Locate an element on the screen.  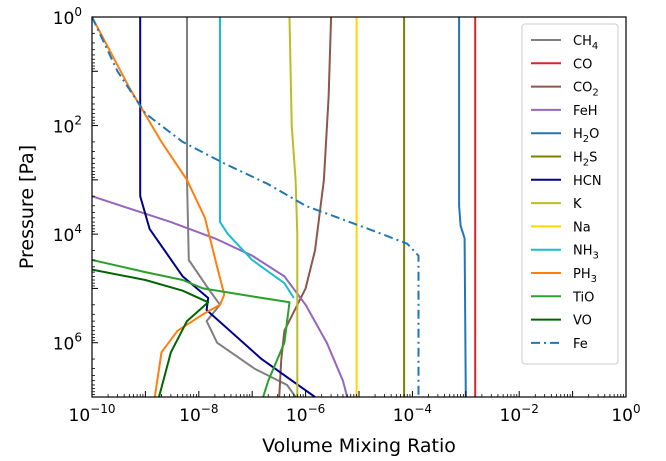
x-axis-label: Volume Mixing Ratio is located at coordinates (359, 446).